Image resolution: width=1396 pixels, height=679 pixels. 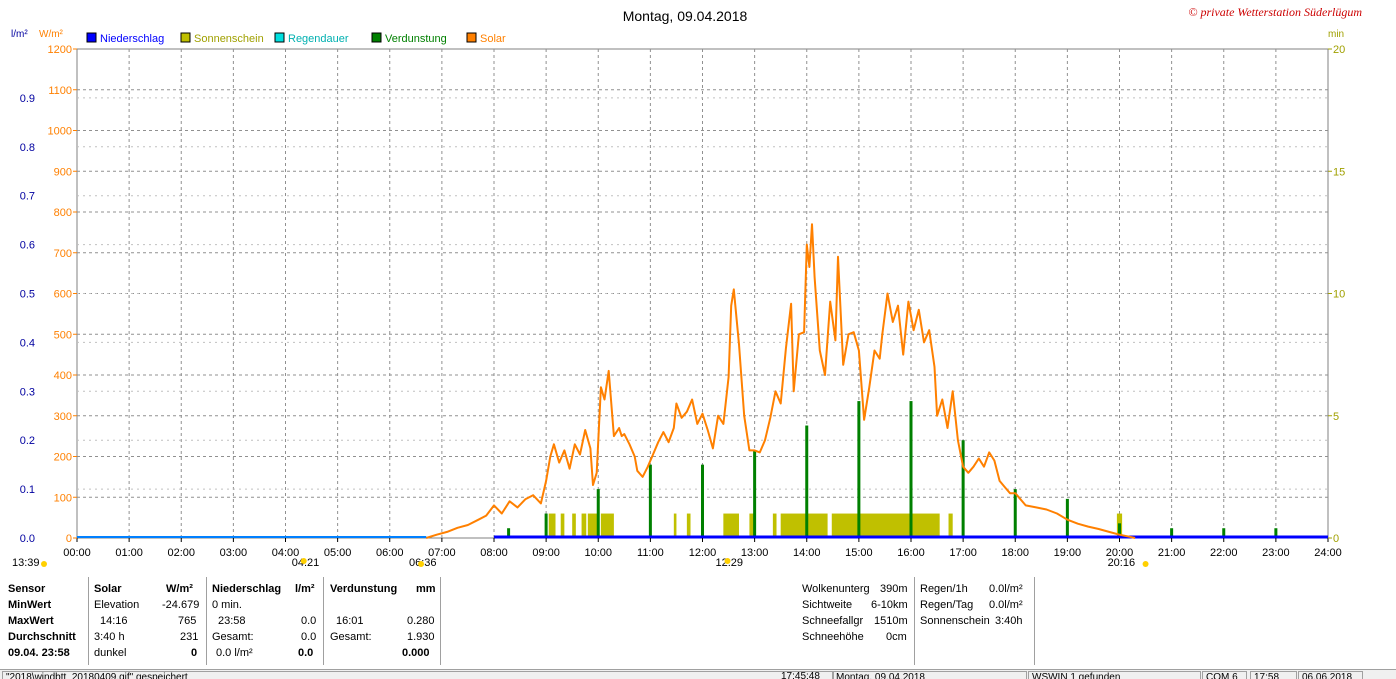 What do you see at coordinates (286, 553) in the screenshot?
I see `x-tick-label: 04:00` at bounding box center [286, 553].